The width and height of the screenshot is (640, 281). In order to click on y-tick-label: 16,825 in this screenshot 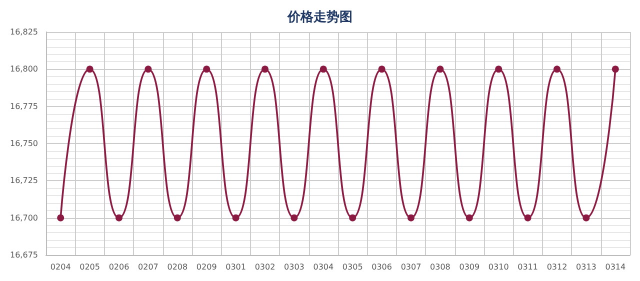, I will do `click(24, 32)`.